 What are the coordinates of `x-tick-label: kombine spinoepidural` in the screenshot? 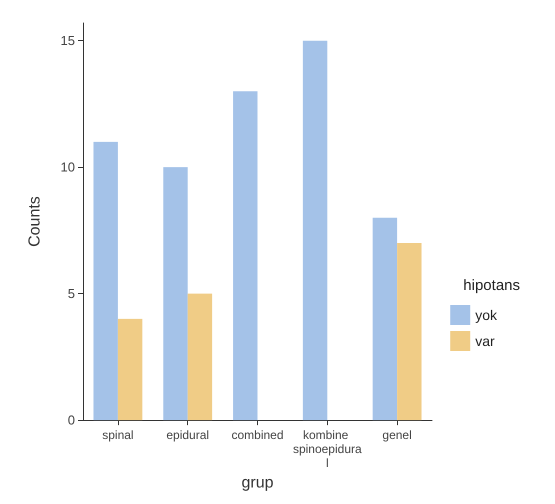 It's located at (327, 449).